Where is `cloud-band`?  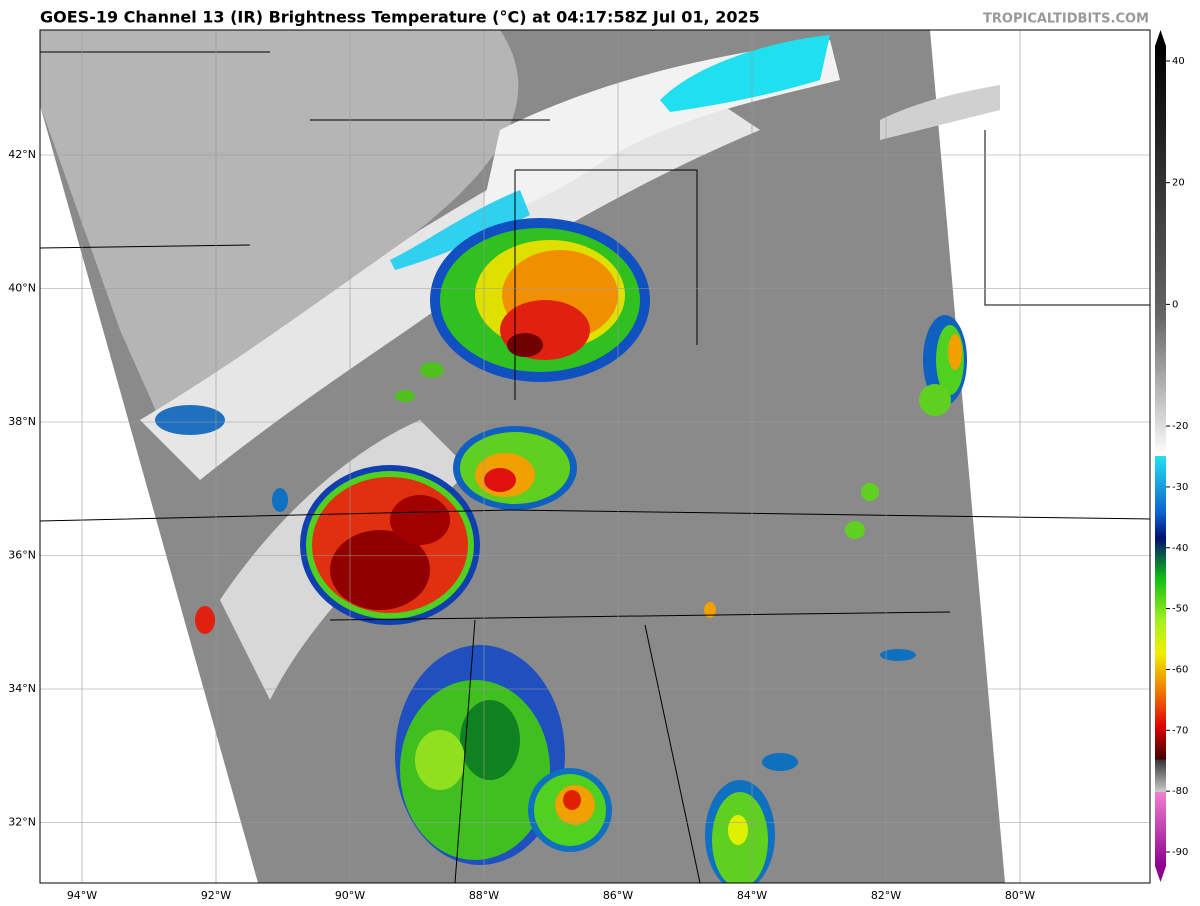 cloud-band is located at coordinates (940, 112).